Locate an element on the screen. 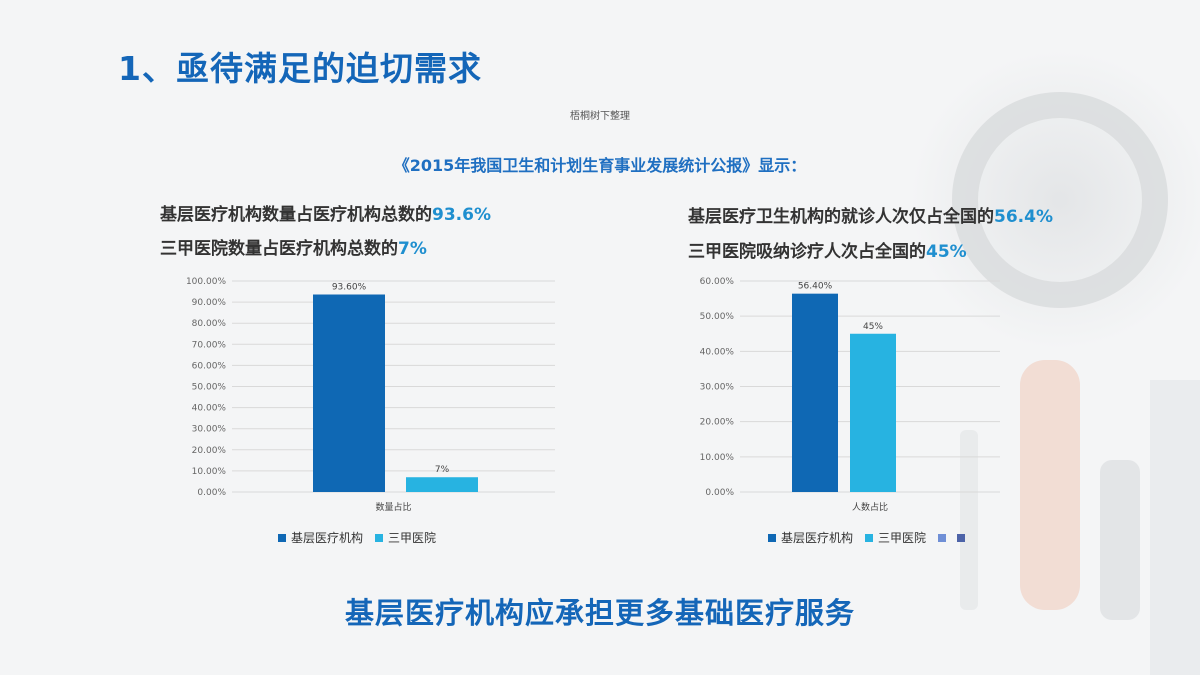  chart-1-data-label: 56.40% is located at coordinates (815, 287).